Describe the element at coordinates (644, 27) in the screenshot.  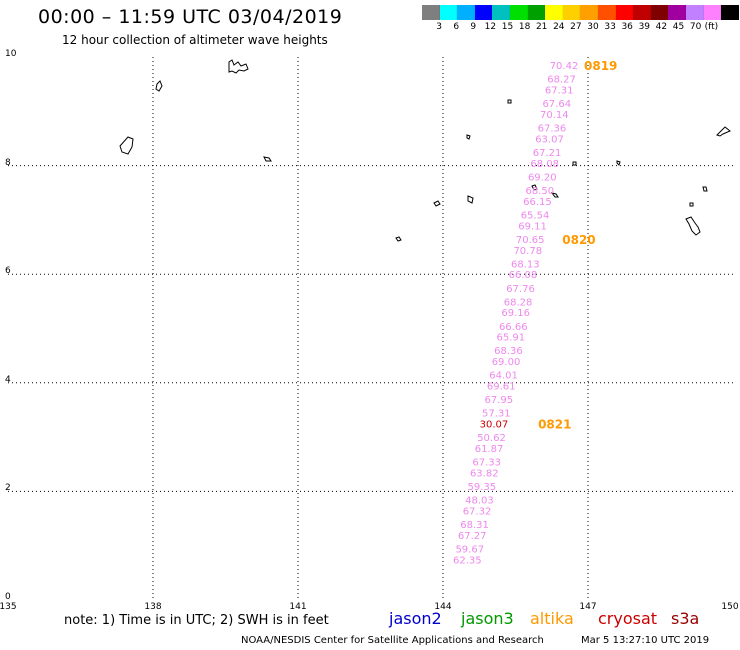
I see `colorbar-label: 39` at that location.